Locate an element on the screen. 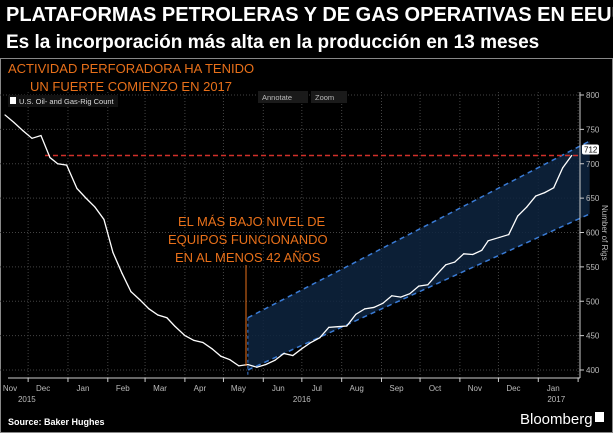  annotation-low-2: EQUIPOS FUNCIONANDO is located at coordinates (248, 239).